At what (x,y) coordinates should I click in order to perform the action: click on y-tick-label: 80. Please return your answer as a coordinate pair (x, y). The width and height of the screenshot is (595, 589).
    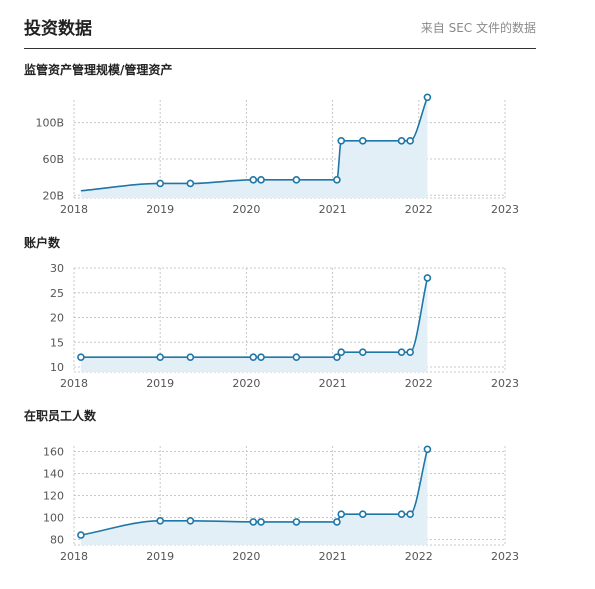
    Looking at the image, I should click on (57, 540).